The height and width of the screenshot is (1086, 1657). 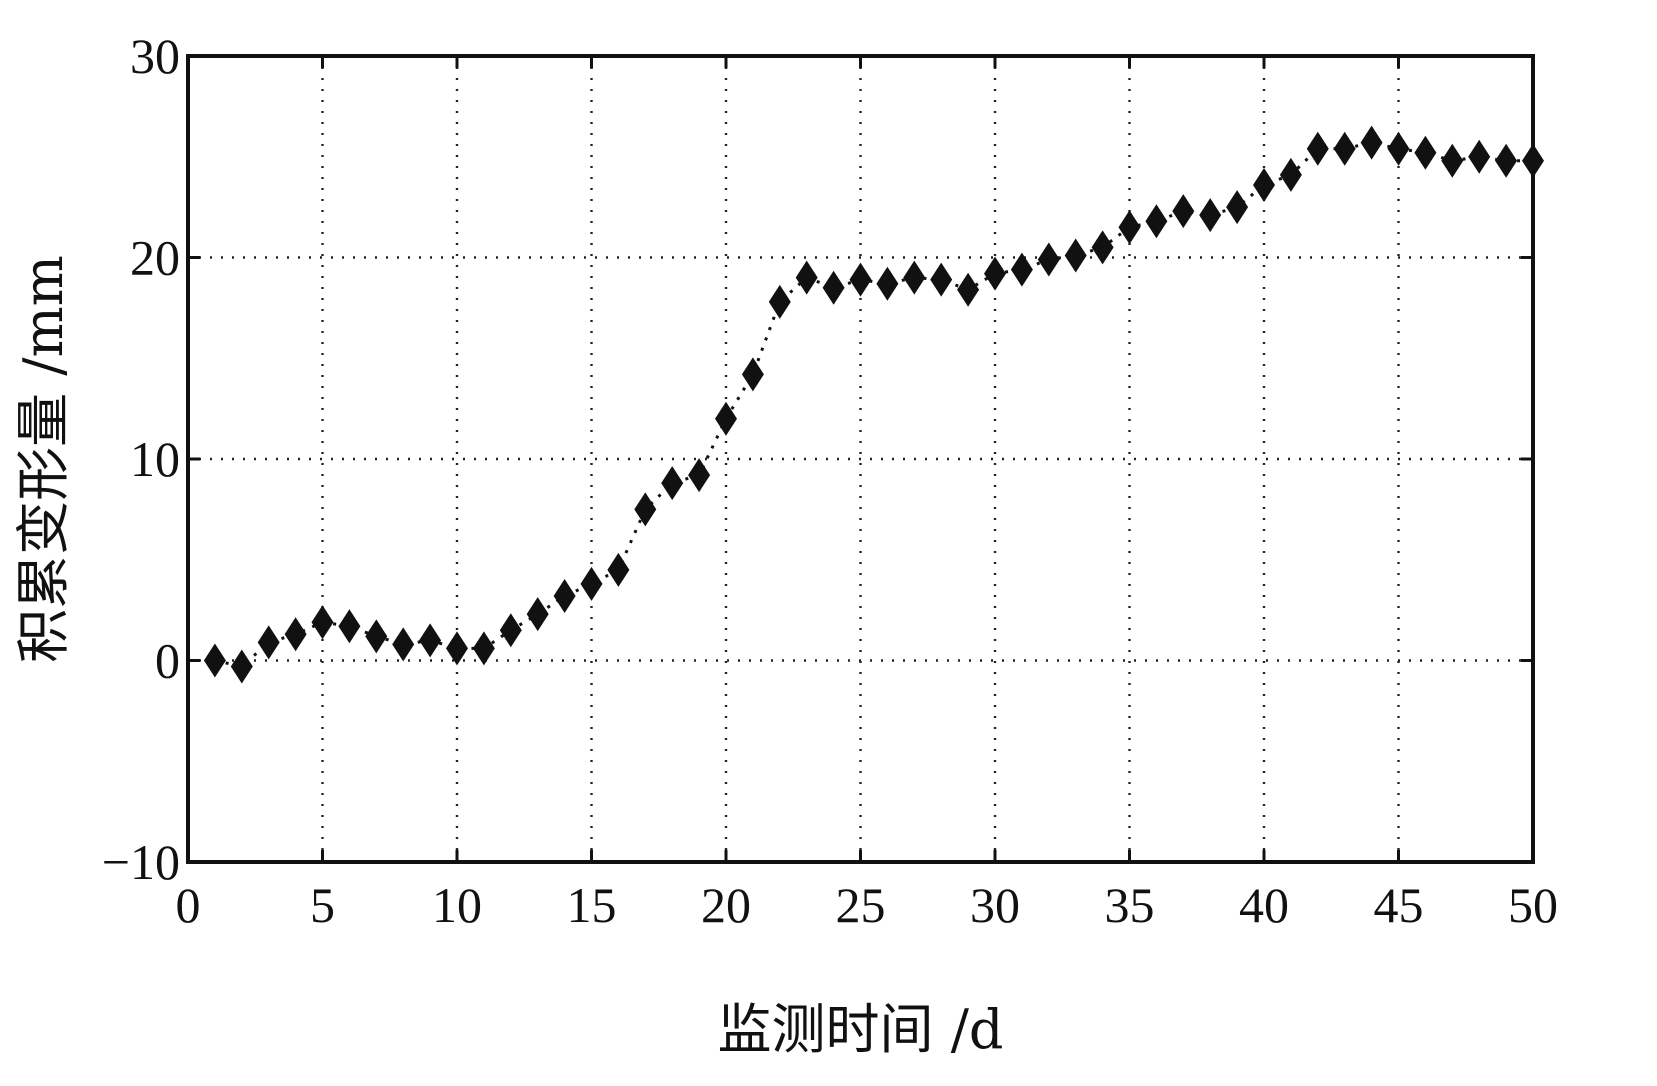 What do you see at coordinates (861, 1029) in the screenshot?
I see `x-axis-title: 监测时间 /d` at bounding box center [861, 1029].